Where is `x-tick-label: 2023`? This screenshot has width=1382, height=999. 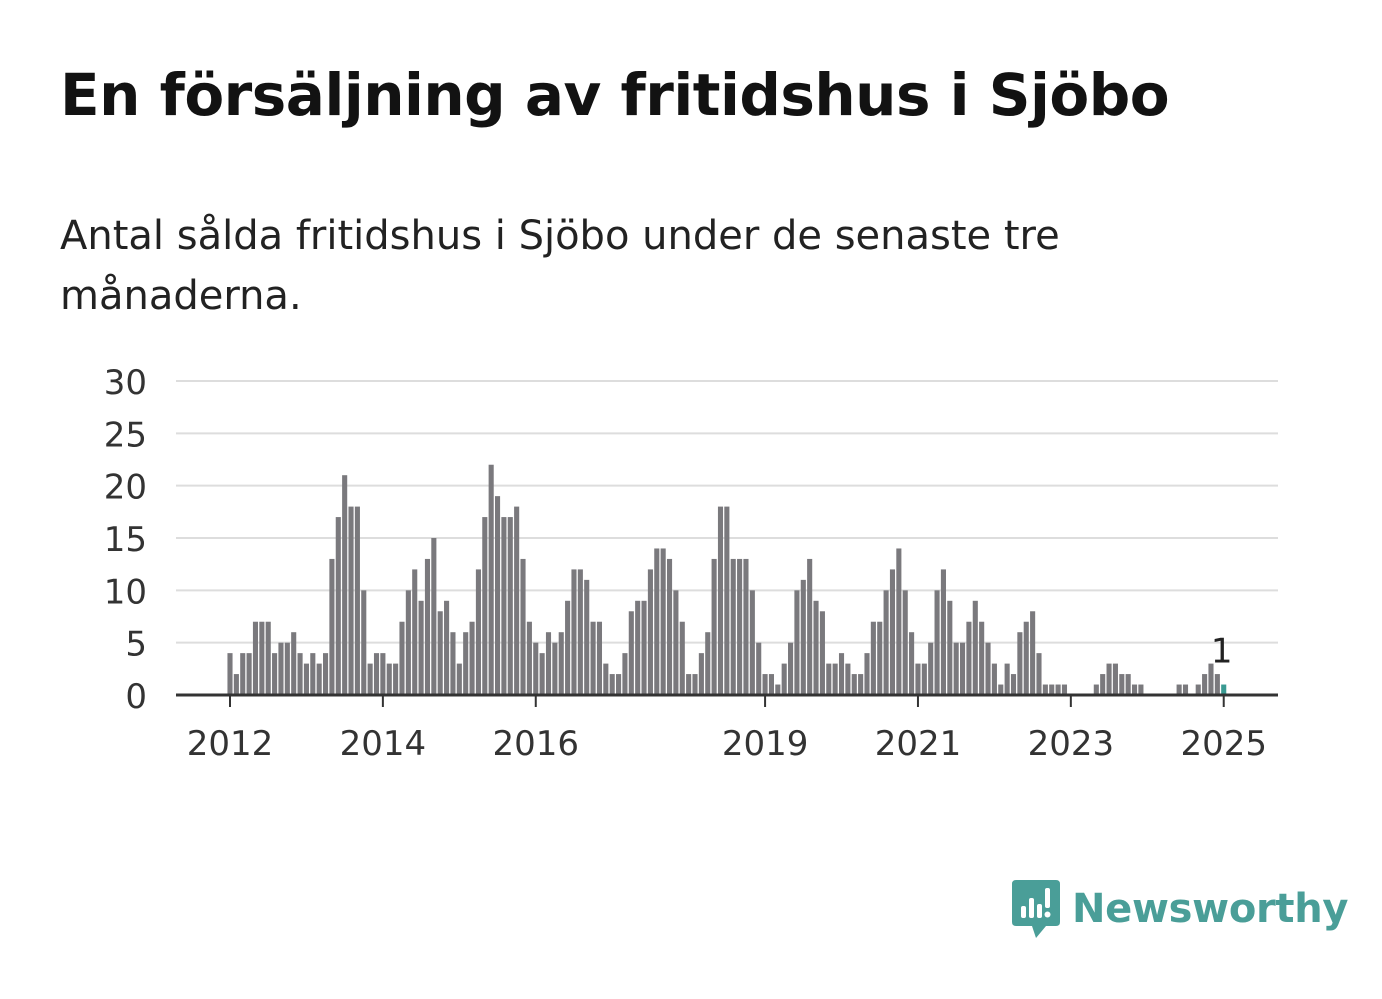
x-tick-label: 2023 is located at coordinates (1071, 744).